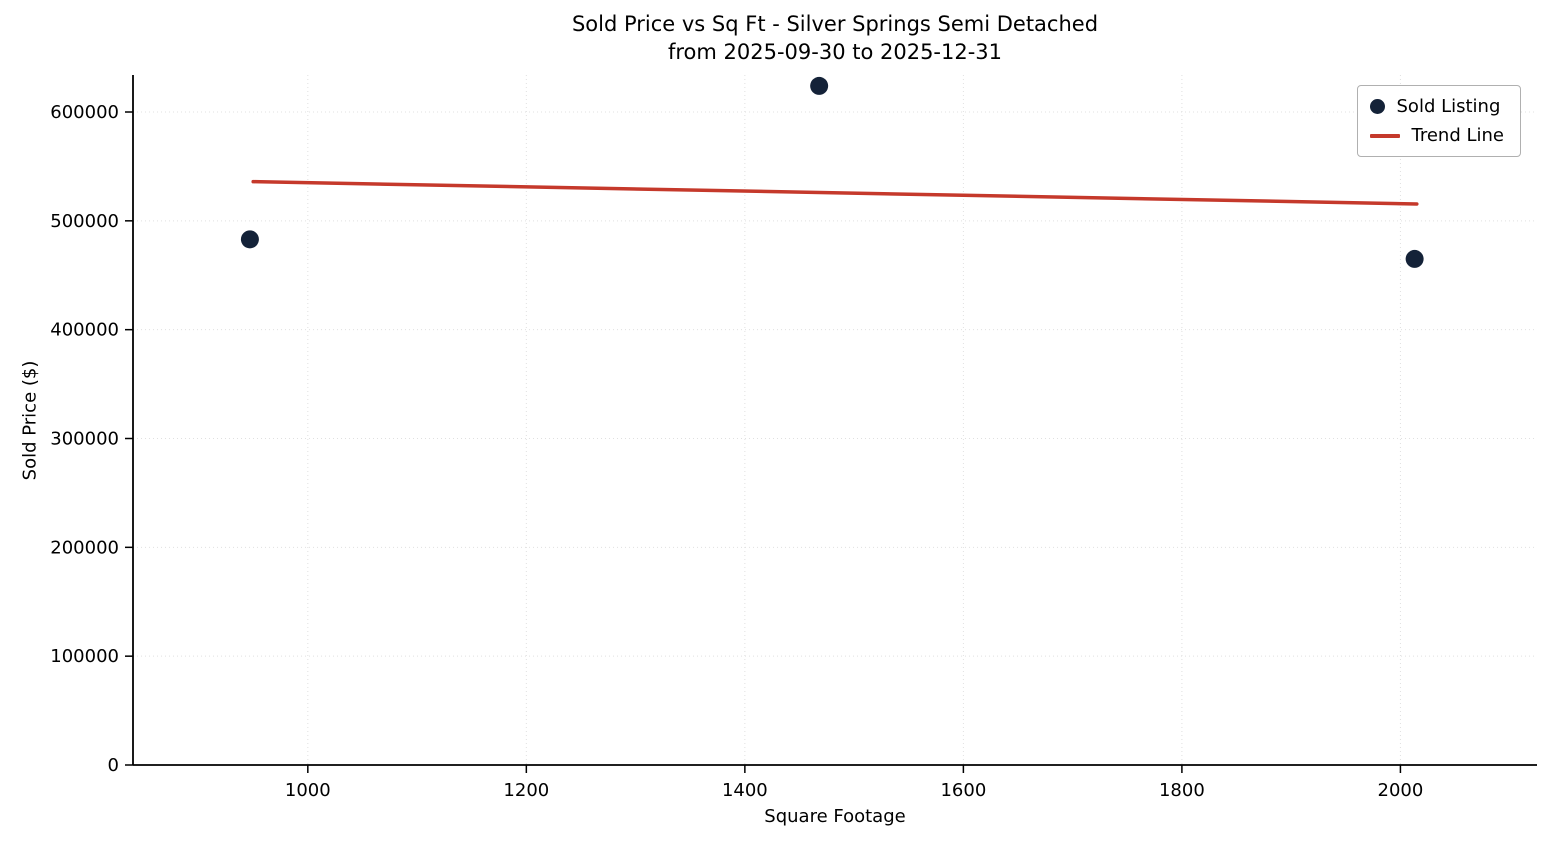 Image resolution: width=1547 pixels, height=845 pixels. I want to click on y-axis-label: Sold Price ($), so click(30, 420).